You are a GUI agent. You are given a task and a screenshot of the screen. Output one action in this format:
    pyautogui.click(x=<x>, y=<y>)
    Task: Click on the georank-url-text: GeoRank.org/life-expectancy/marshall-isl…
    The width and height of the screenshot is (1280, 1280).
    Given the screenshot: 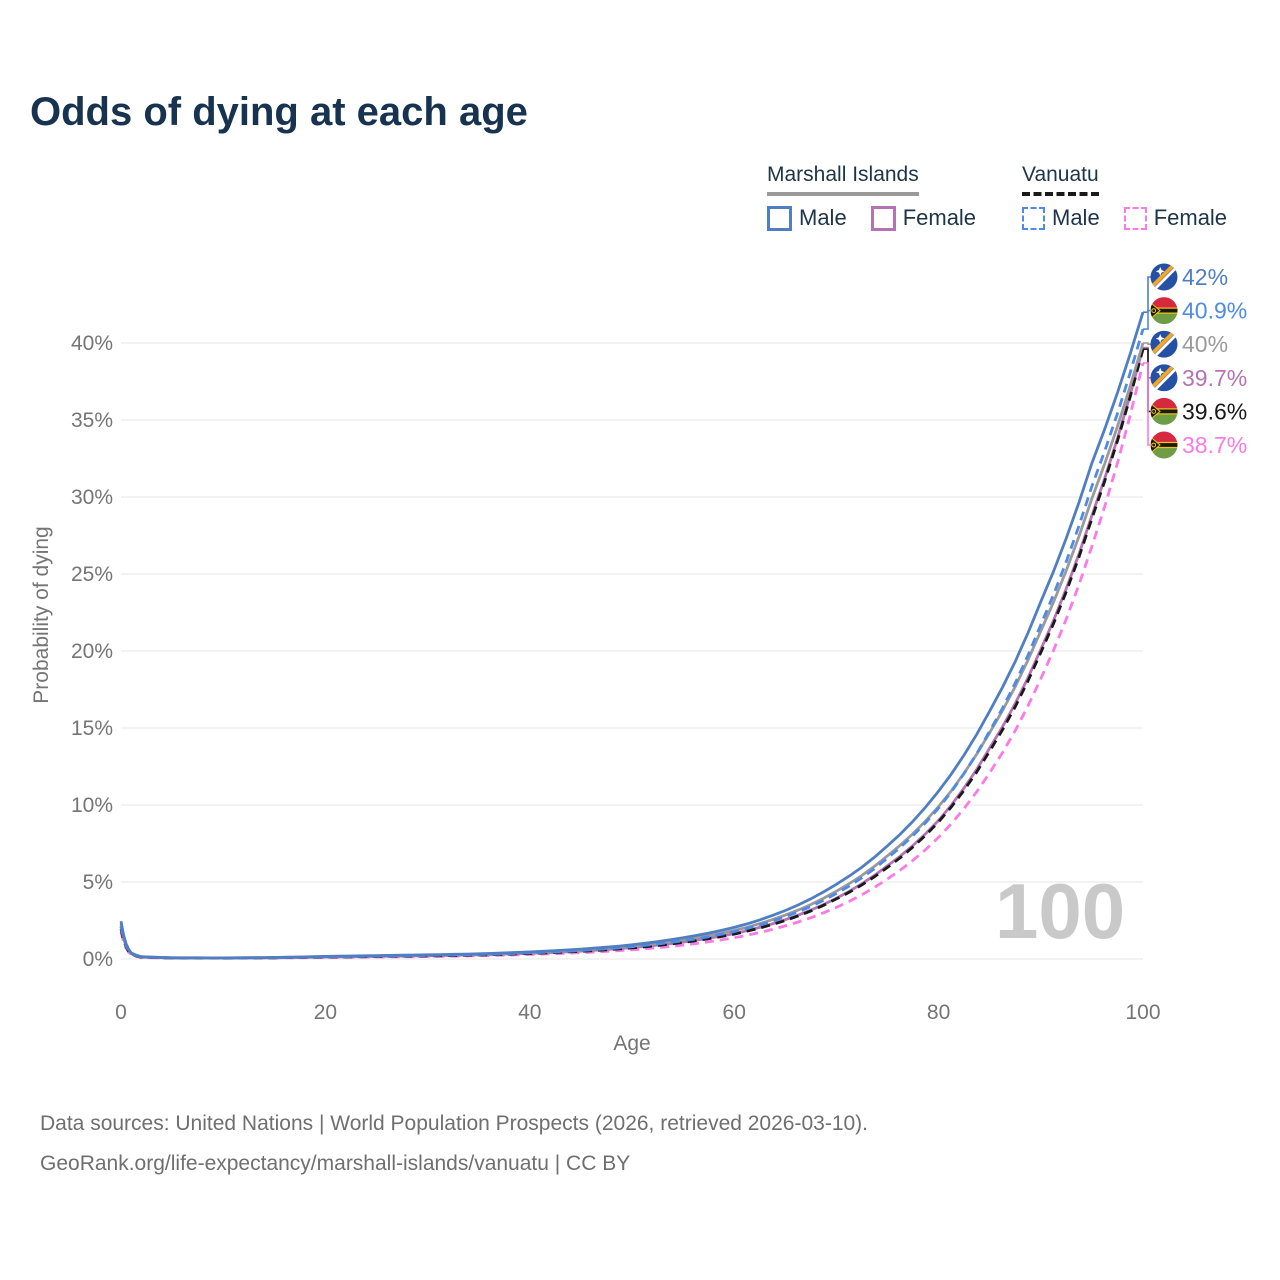 What is the action you would take?
    pyautogui.click(x=335, y=1163)
    